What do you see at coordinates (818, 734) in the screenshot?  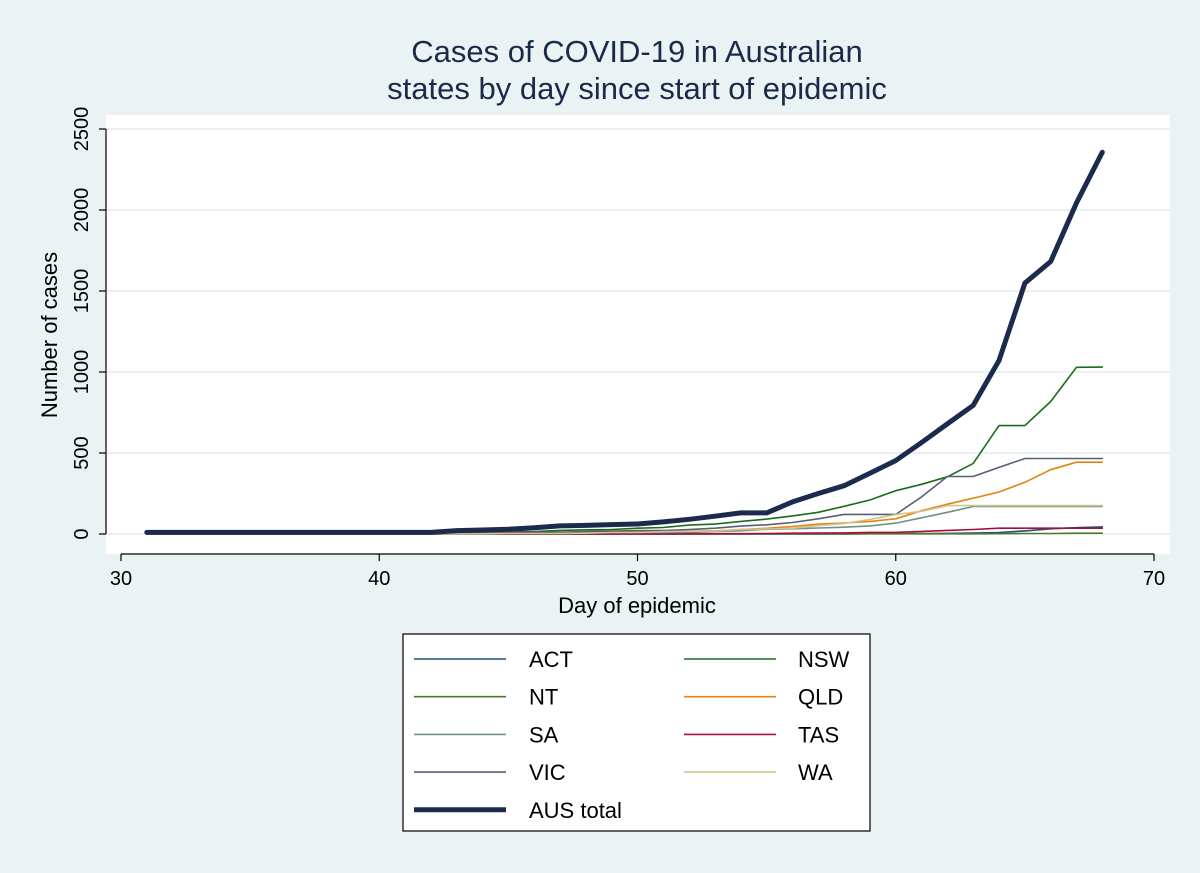 I see `legend-label-tas: TAS` at bounding box center [818, 734].